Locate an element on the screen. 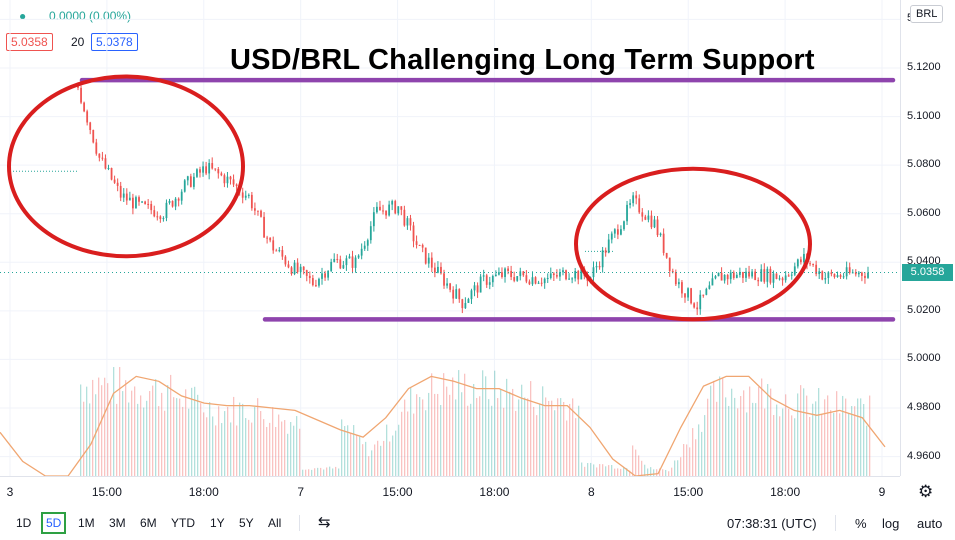 The height and width of the screenshot is (540, 955). time-tick-label: 15:00 is located at coordinates (397, 492).